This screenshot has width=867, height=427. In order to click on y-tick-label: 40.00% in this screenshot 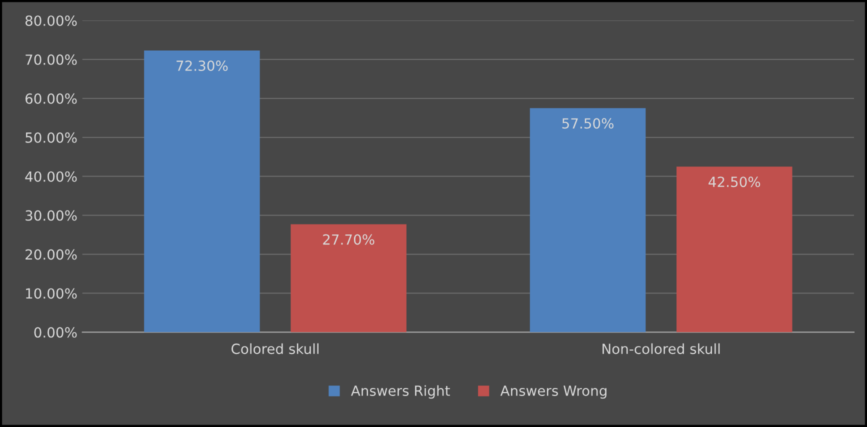, I will do `click(51, 176)`.